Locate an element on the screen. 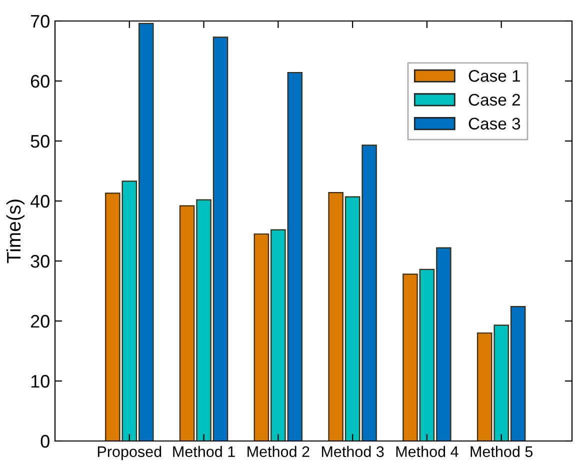  y-tick-label: 10 is located at coordinates (40, 381).